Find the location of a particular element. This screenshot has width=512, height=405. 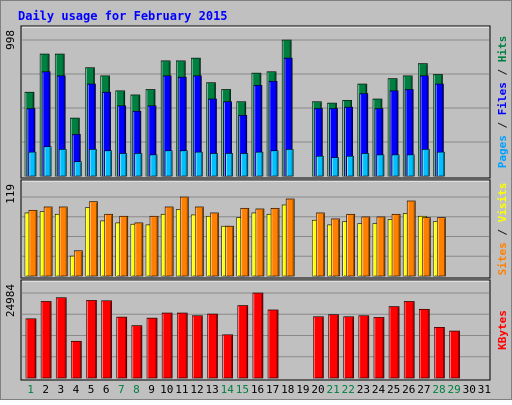

day-label-11: 11 is located at coordinates (181, 389).